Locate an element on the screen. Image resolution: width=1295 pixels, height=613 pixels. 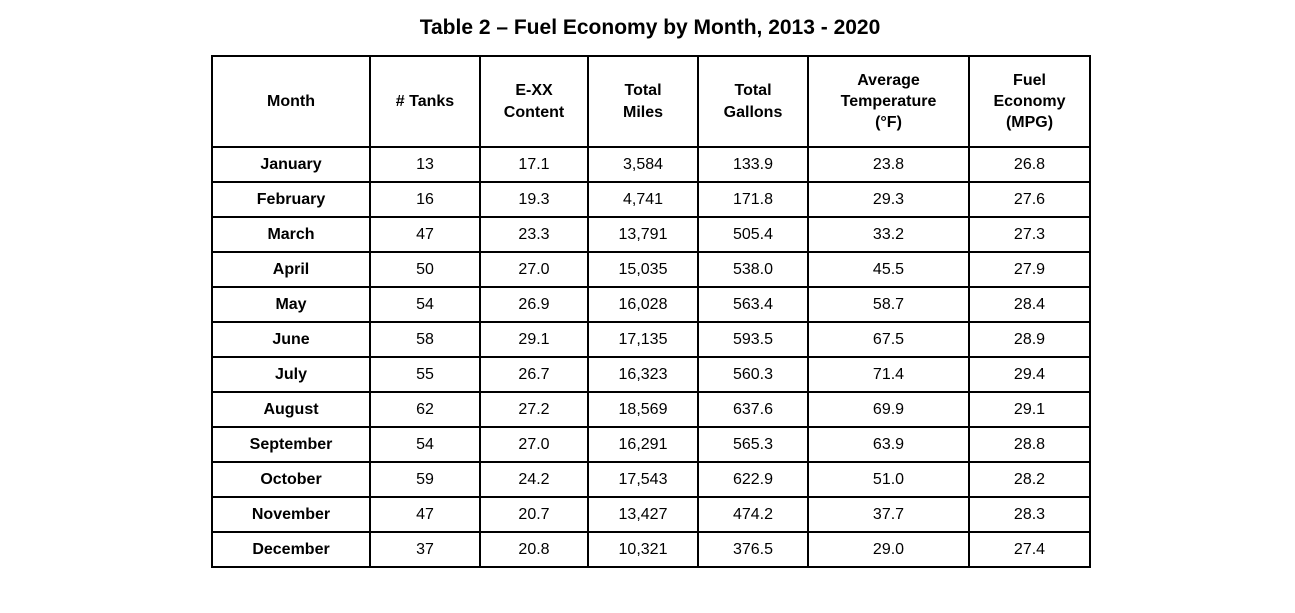
cell-fuel-economy: 28.4 is located at coordinates (1029, 304).